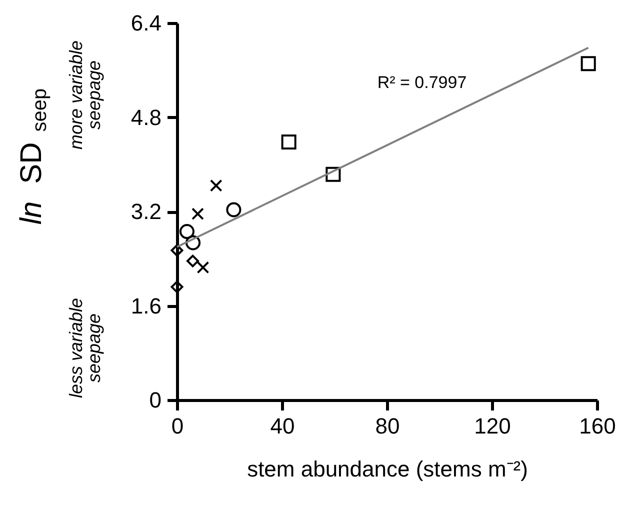 This screenshot has width=626, height=524. I want to click on y-tick-label: 4.8, so click(146, 117).